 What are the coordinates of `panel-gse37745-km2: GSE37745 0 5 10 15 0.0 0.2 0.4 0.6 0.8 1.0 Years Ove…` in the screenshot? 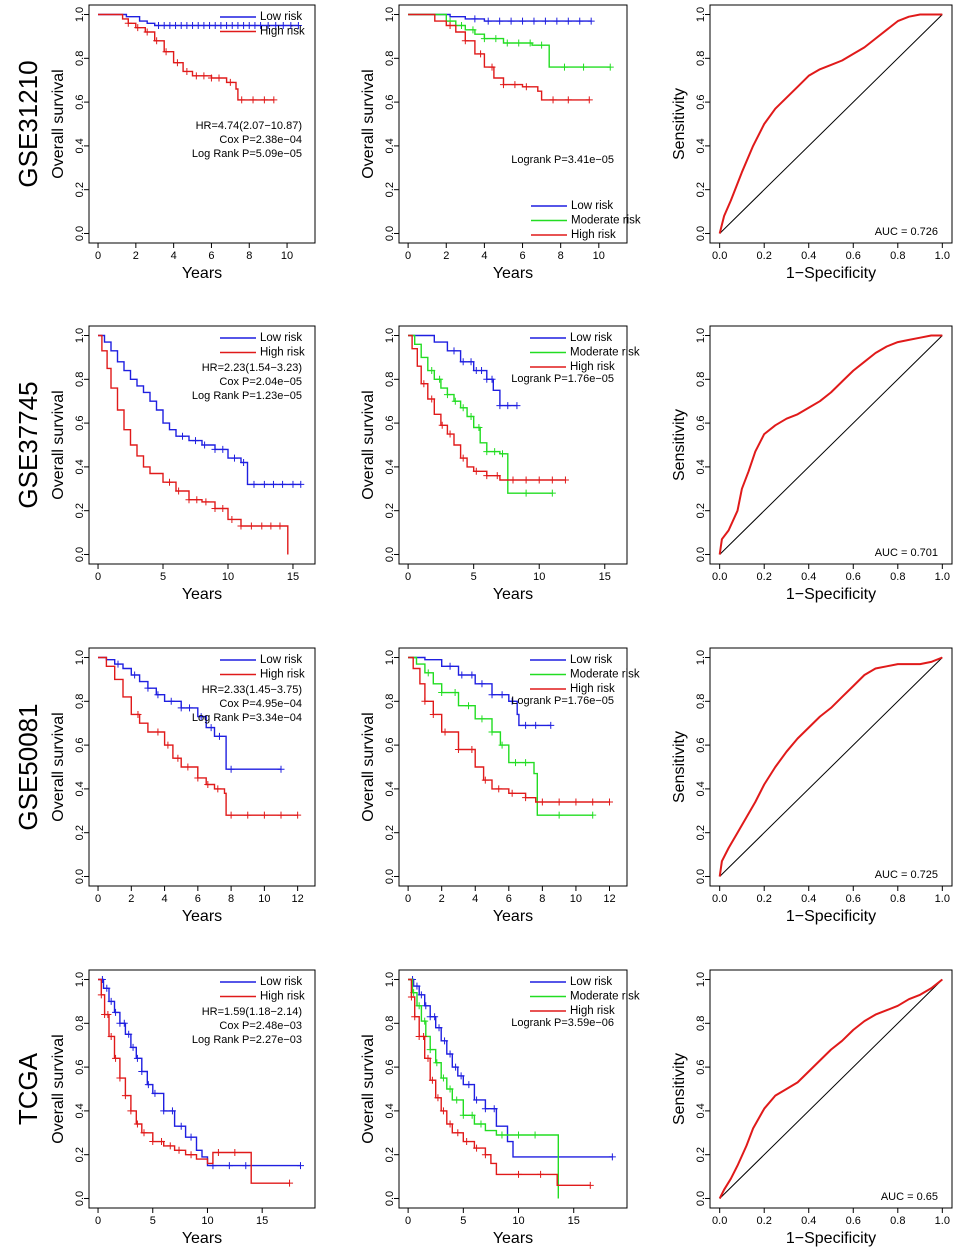 It's located at (164, 464).